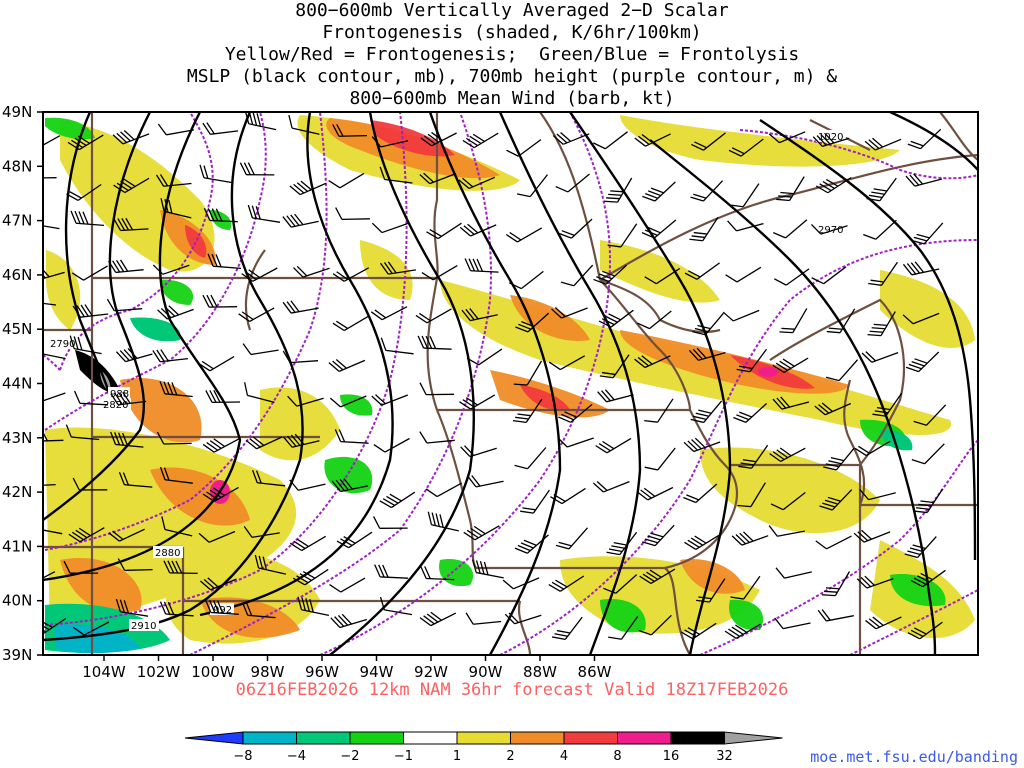 The image size is (1024, 768). I want to click on lon-tick-label: 102W, so click(159, 672).